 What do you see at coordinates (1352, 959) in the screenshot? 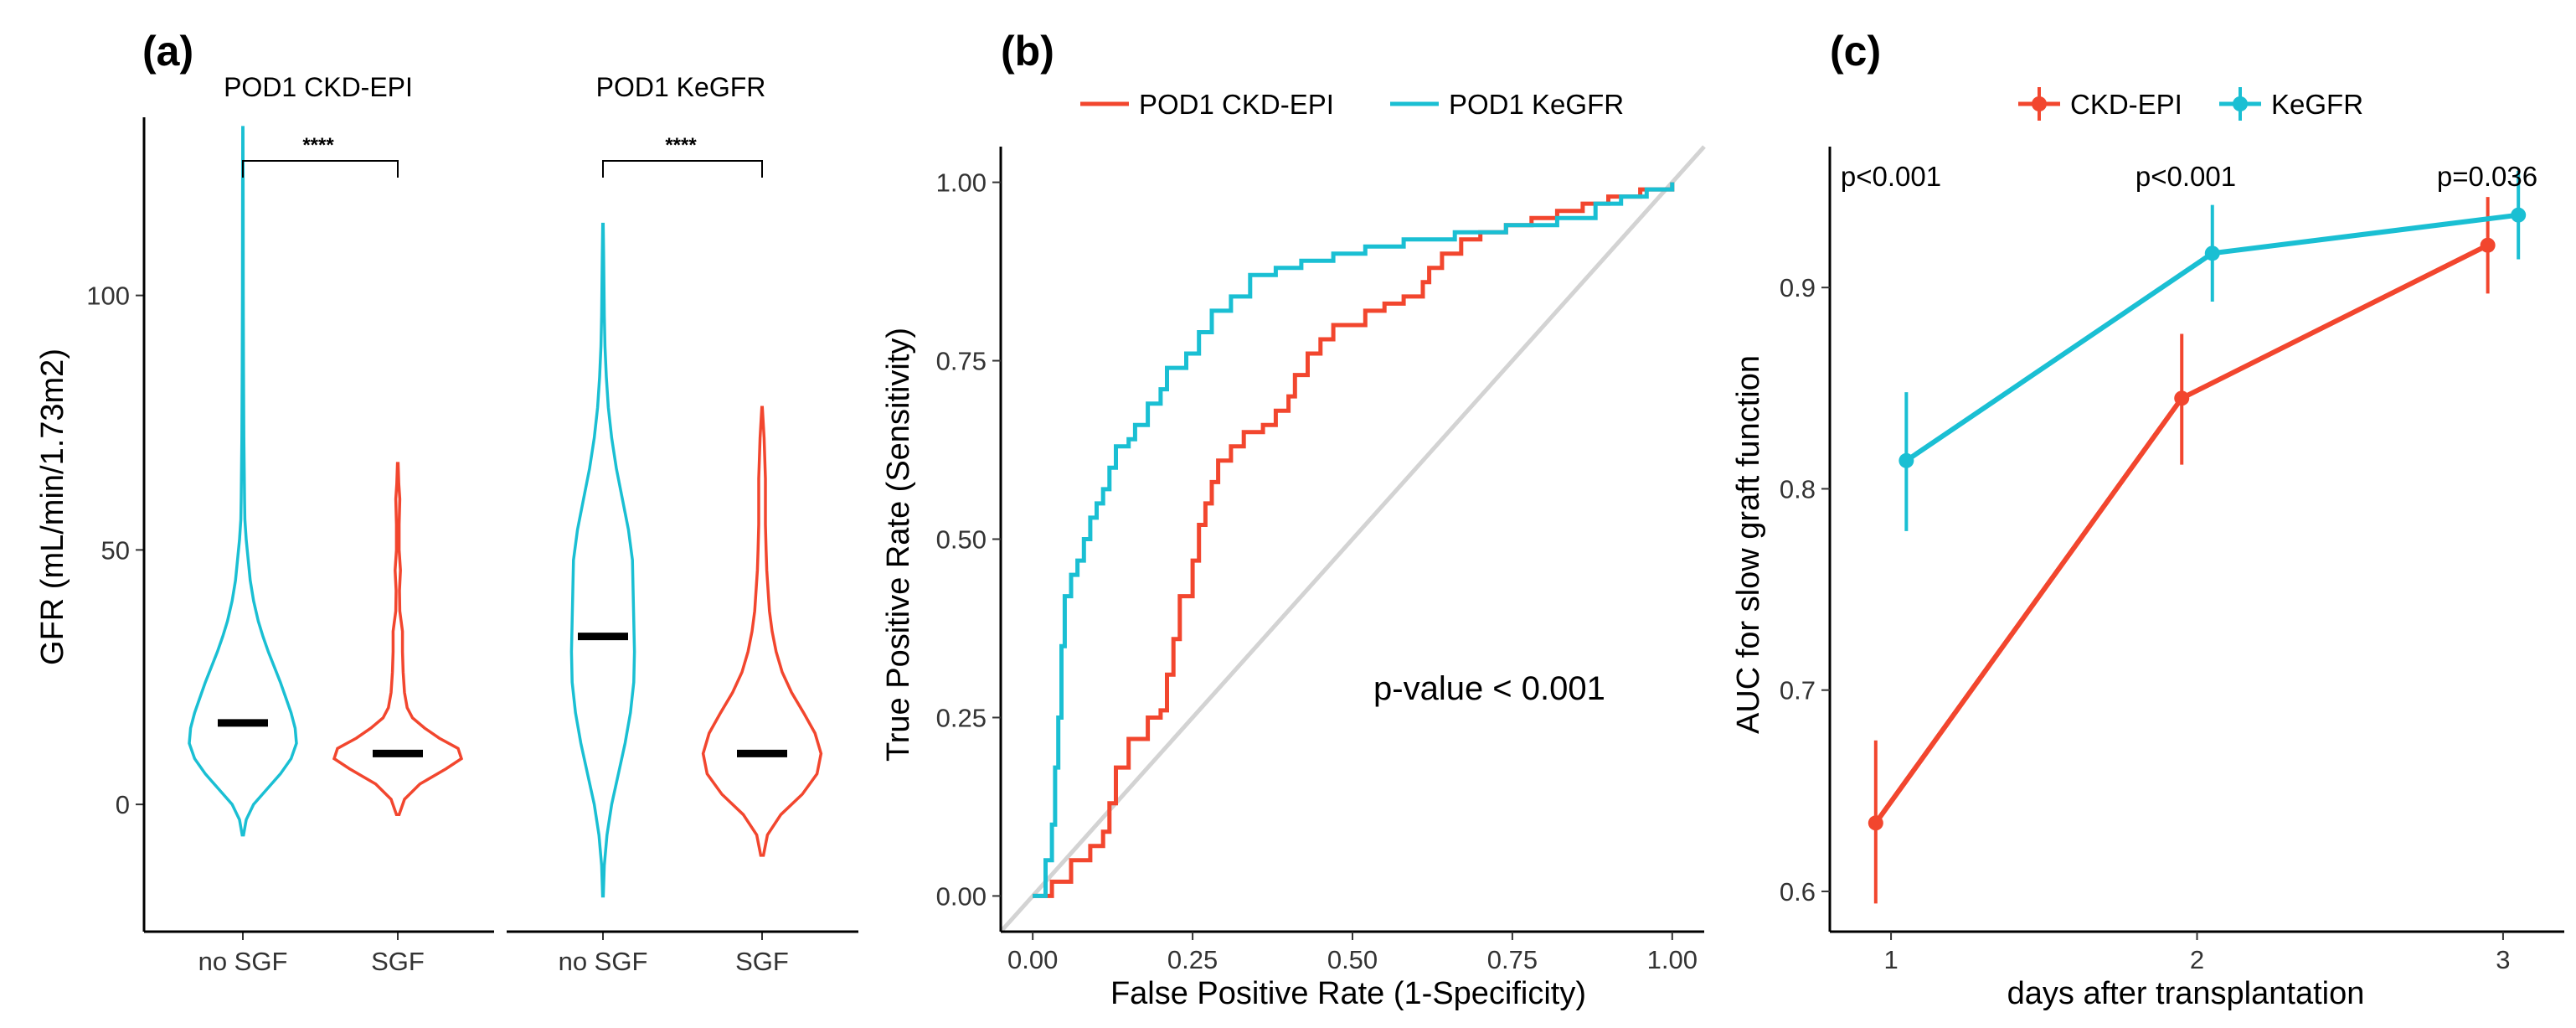
I see `panel-b-x-tick-label-2: 0.50` at bounding box center [1352, 959].